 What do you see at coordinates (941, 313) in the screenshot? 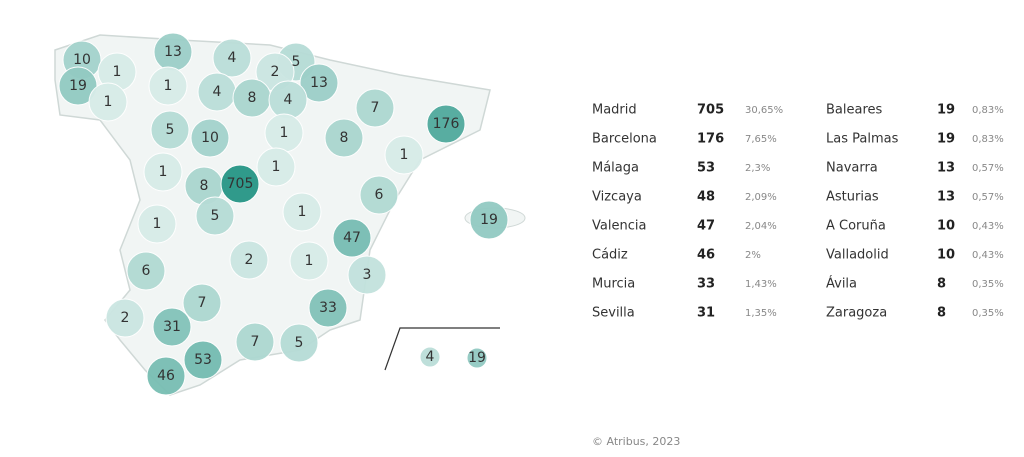
I see `mention-count: 8` at bounding box center [941, 313].